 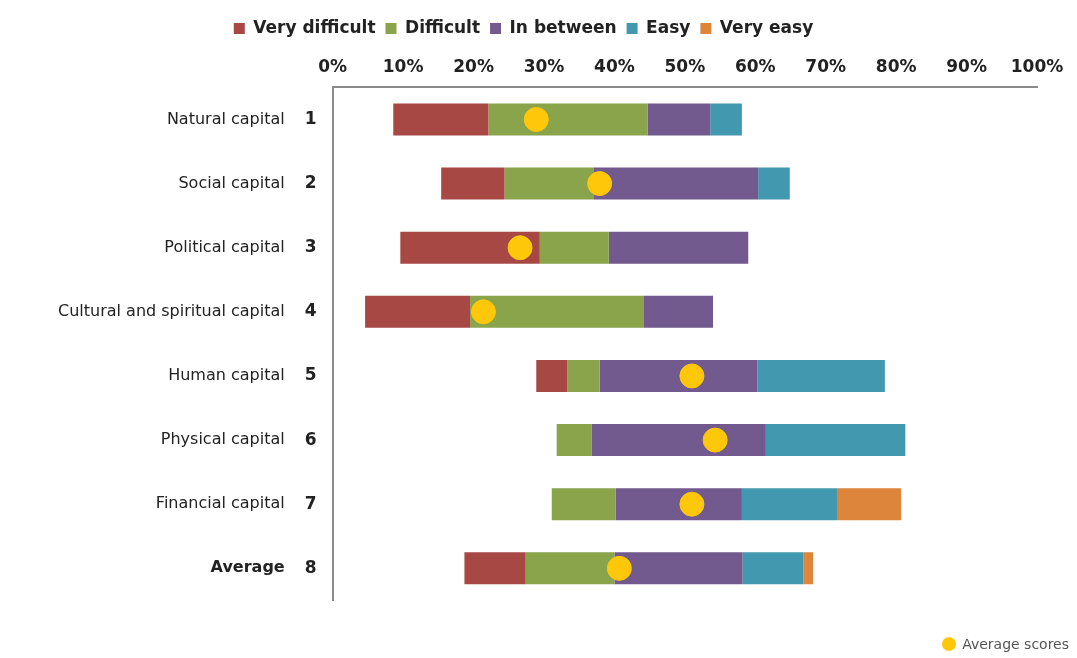 I want to click on text: 6, so click(x=310, y=438).